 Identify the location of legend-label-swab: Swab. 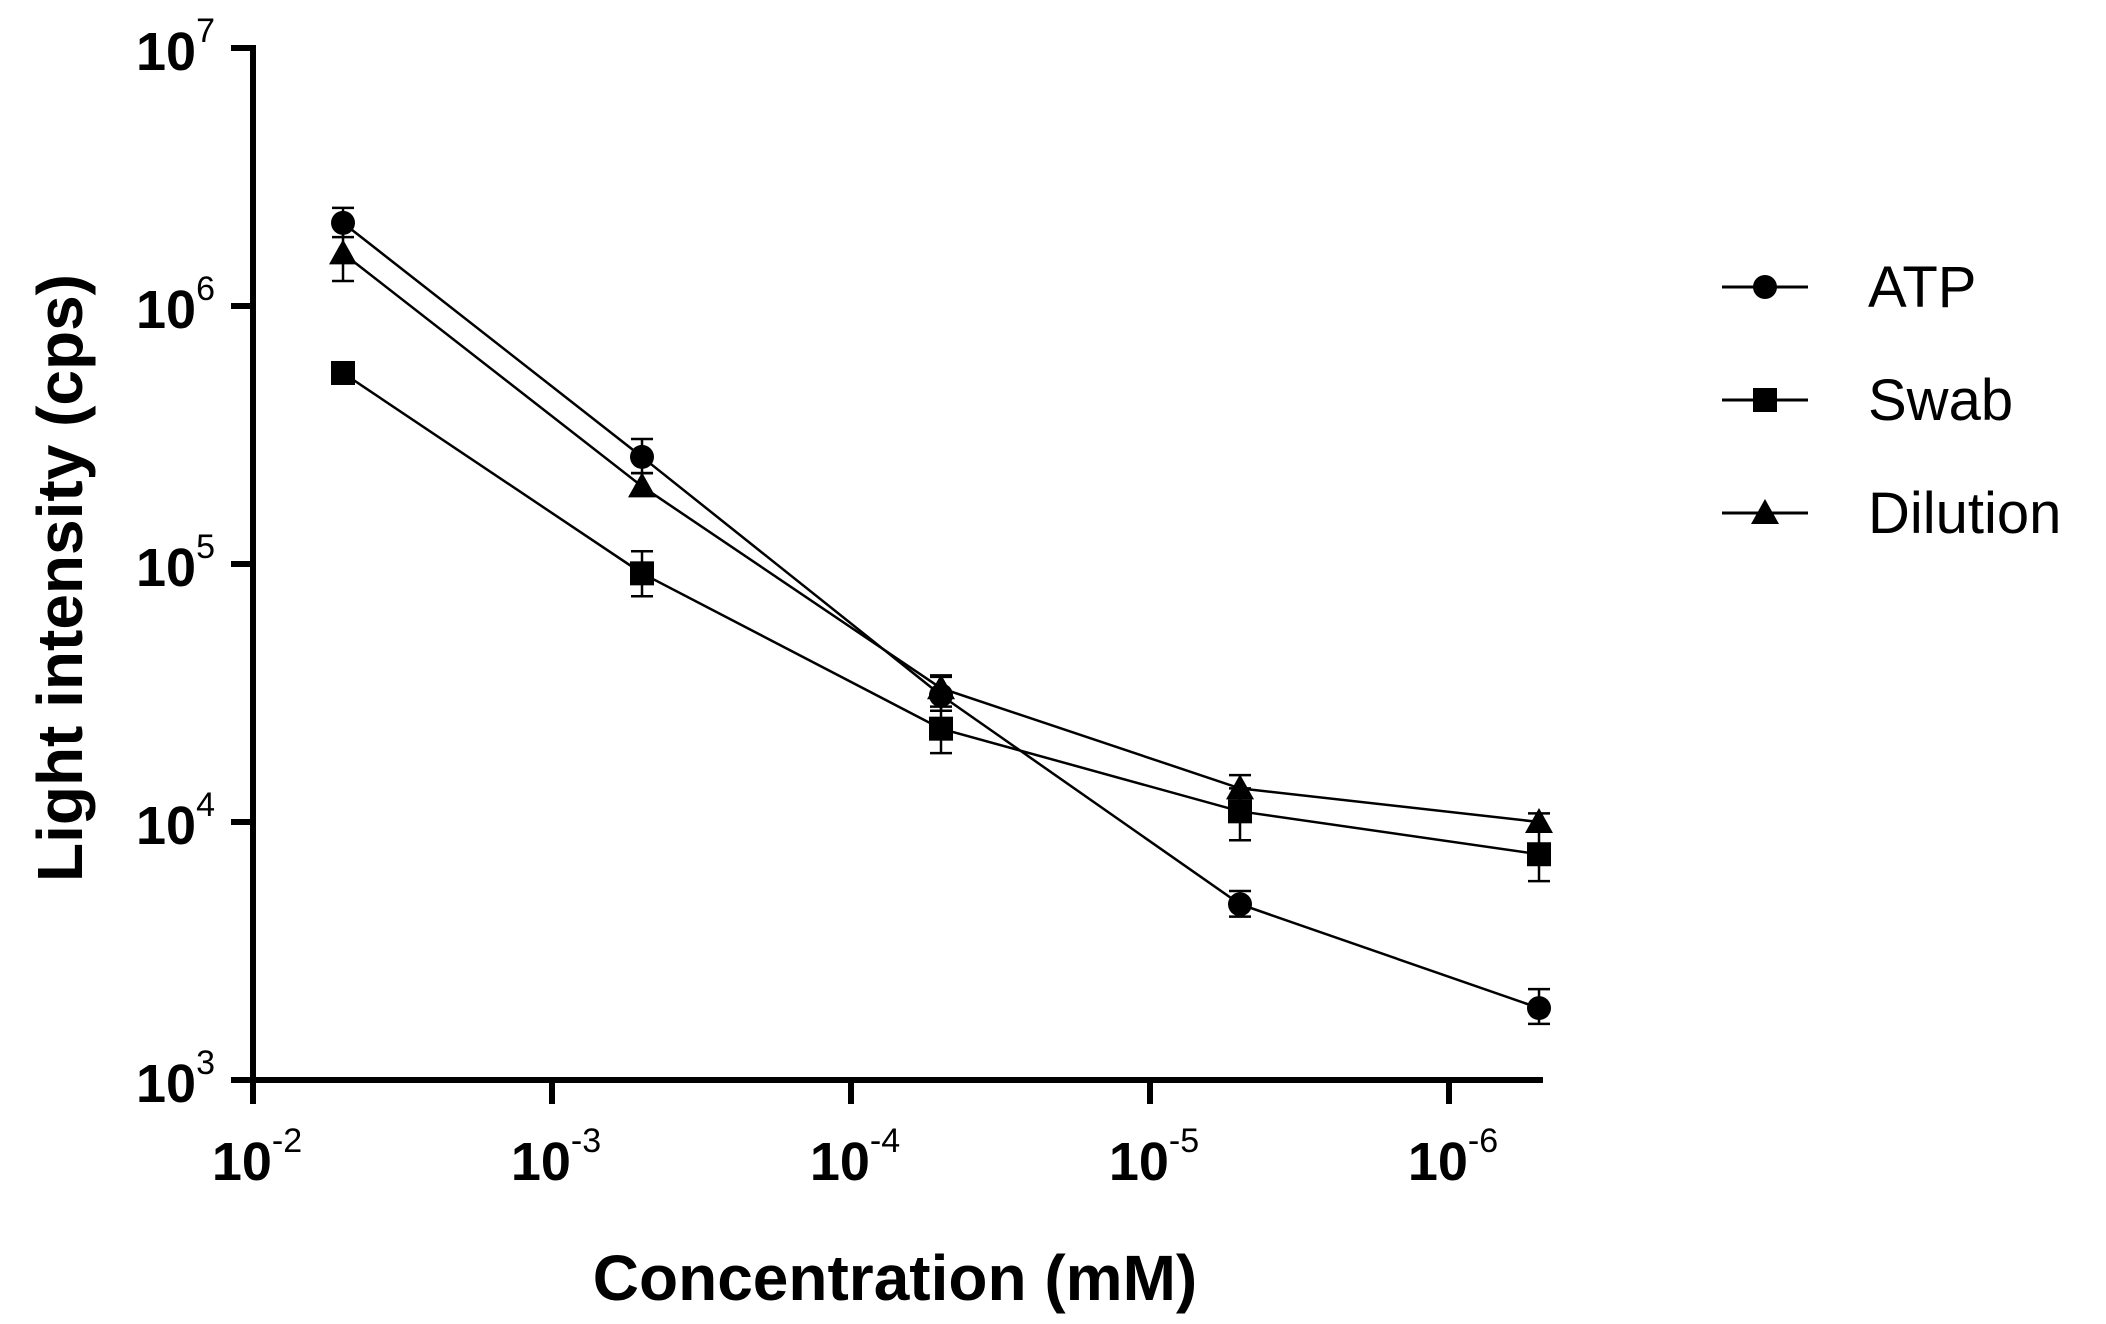
(1940, 400).